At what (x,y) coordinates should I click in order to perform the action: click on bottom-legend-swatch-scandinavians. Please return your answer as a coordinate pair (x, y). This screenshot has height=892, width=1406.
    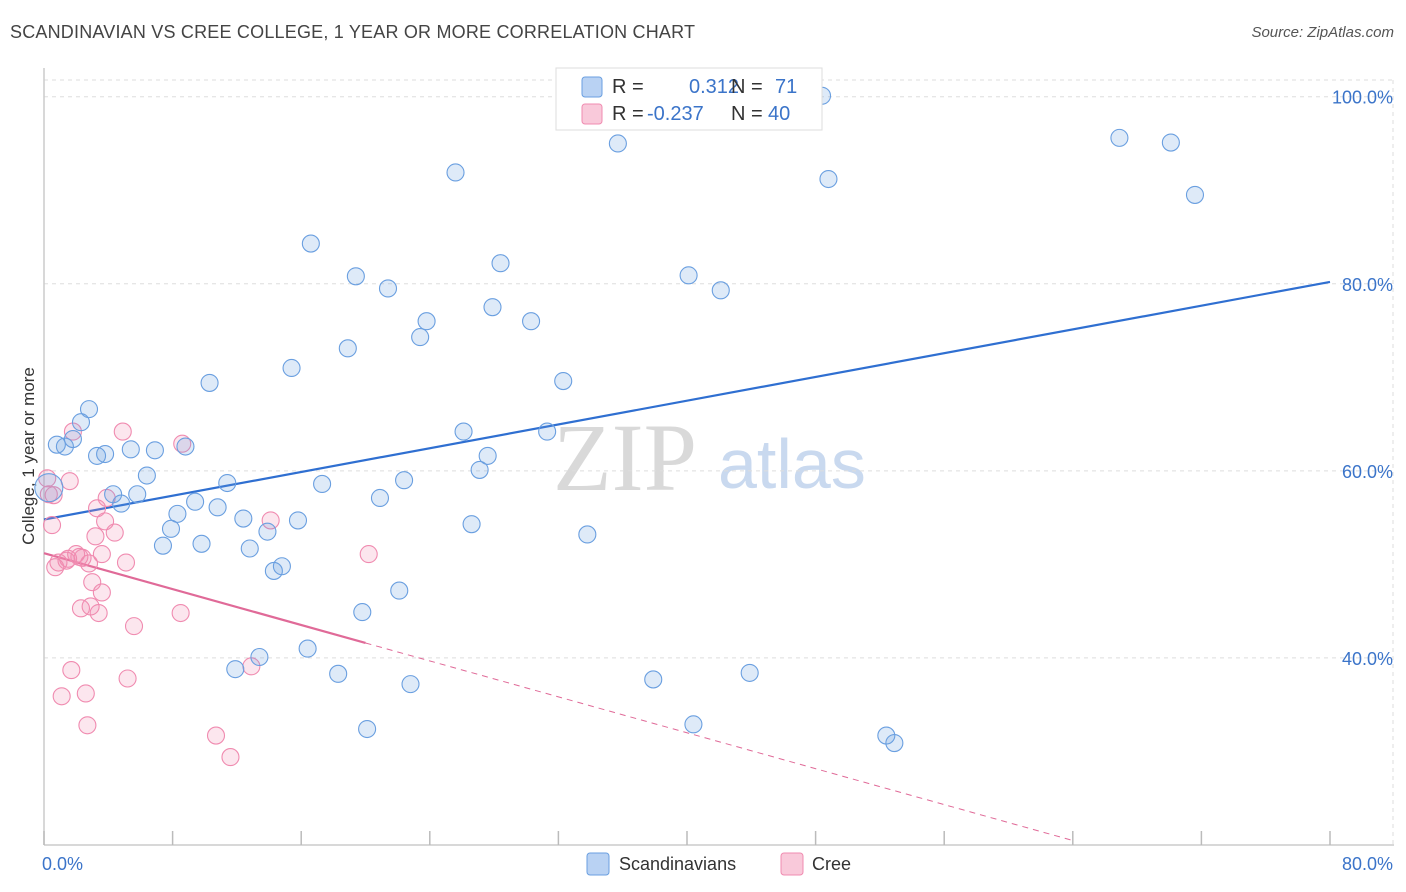
    Looking at the image, I should click on (598, 864).